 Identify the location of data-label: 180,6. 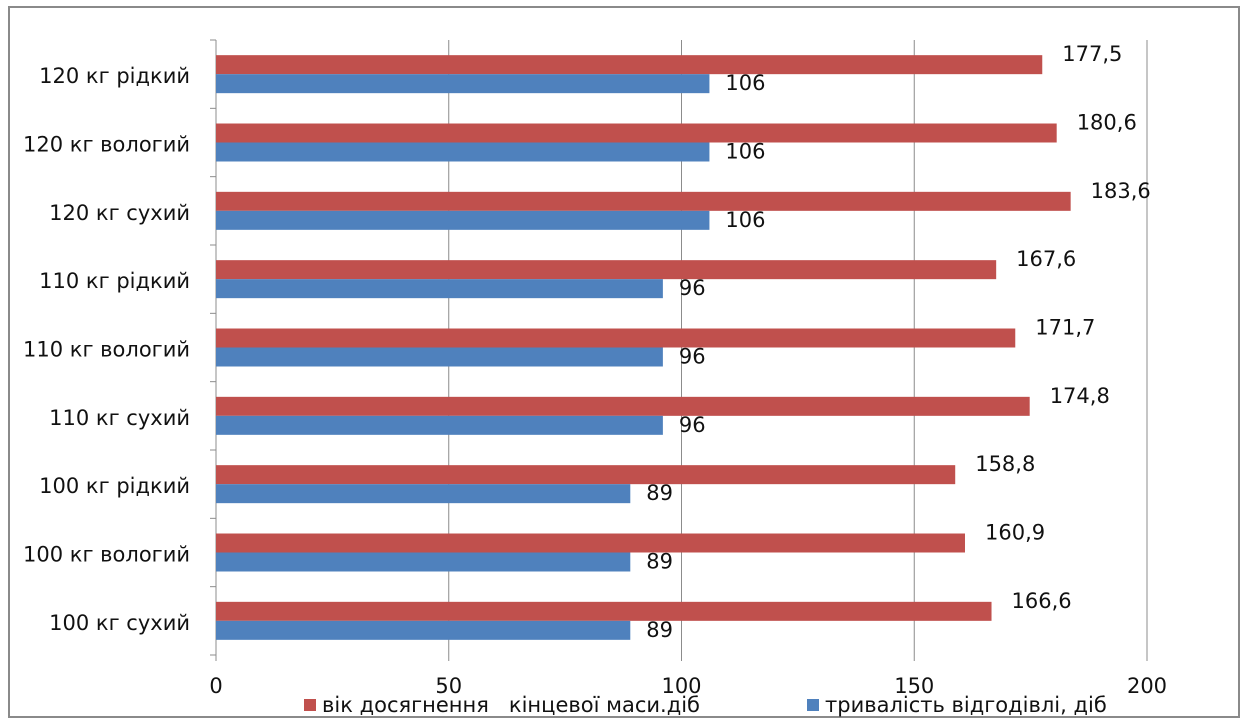
(1107, 123).